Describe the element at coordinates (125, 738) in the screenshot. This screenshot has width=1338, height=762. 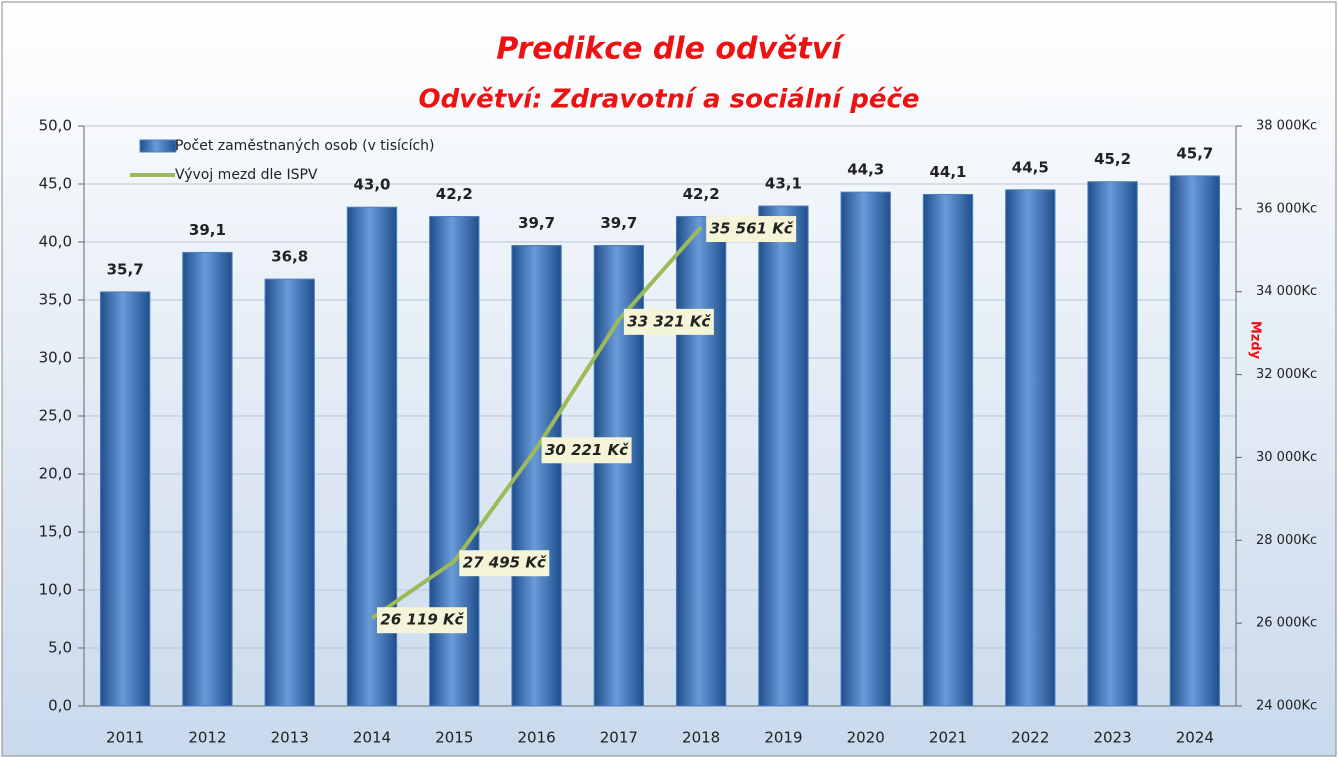
I see `x-tick-label: 2011` at that location.